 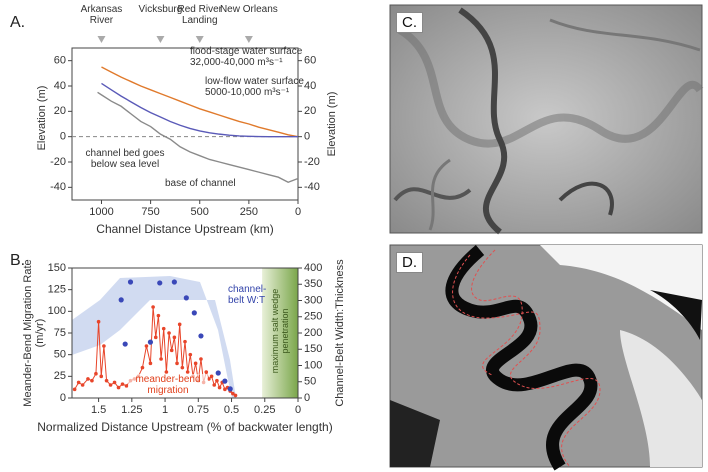 What do you see at coordinates (150, 212) in the screenshot?
I see `x-tick-label: 750` at bounding box center [150, 212].